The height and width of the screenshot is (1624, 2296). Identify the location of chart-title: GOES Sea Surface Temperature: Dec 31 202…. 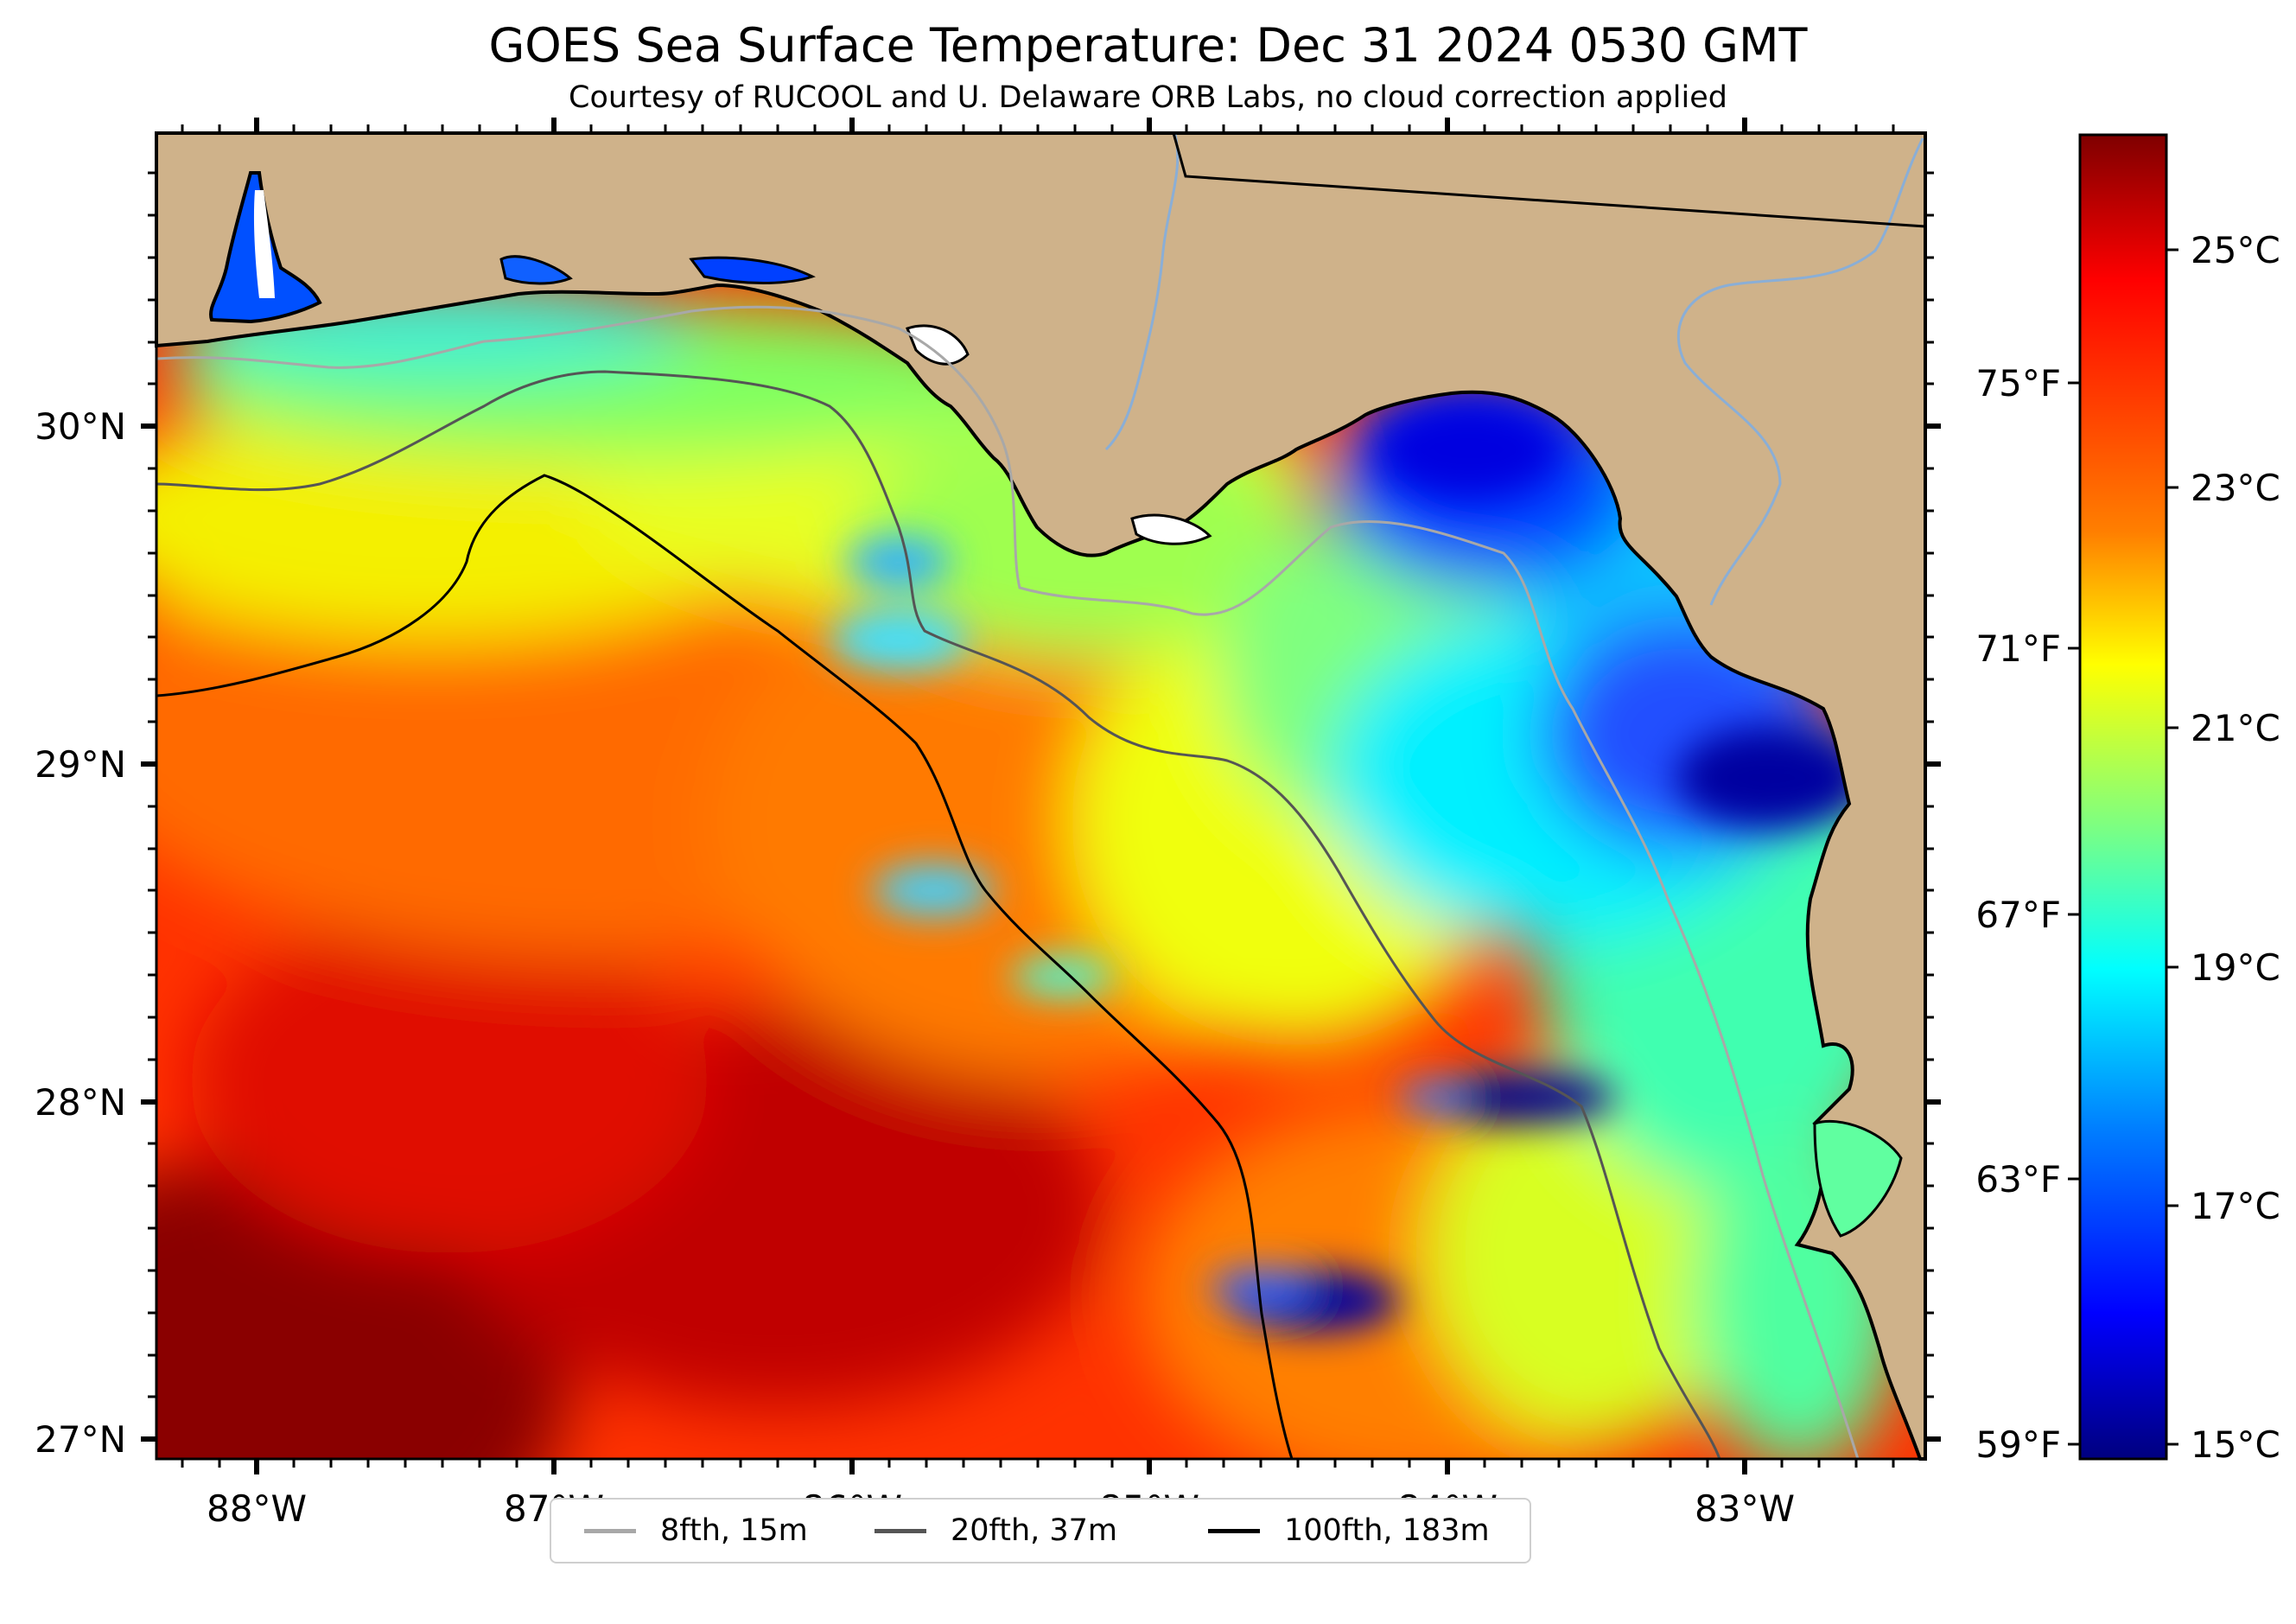
(1148, 45).